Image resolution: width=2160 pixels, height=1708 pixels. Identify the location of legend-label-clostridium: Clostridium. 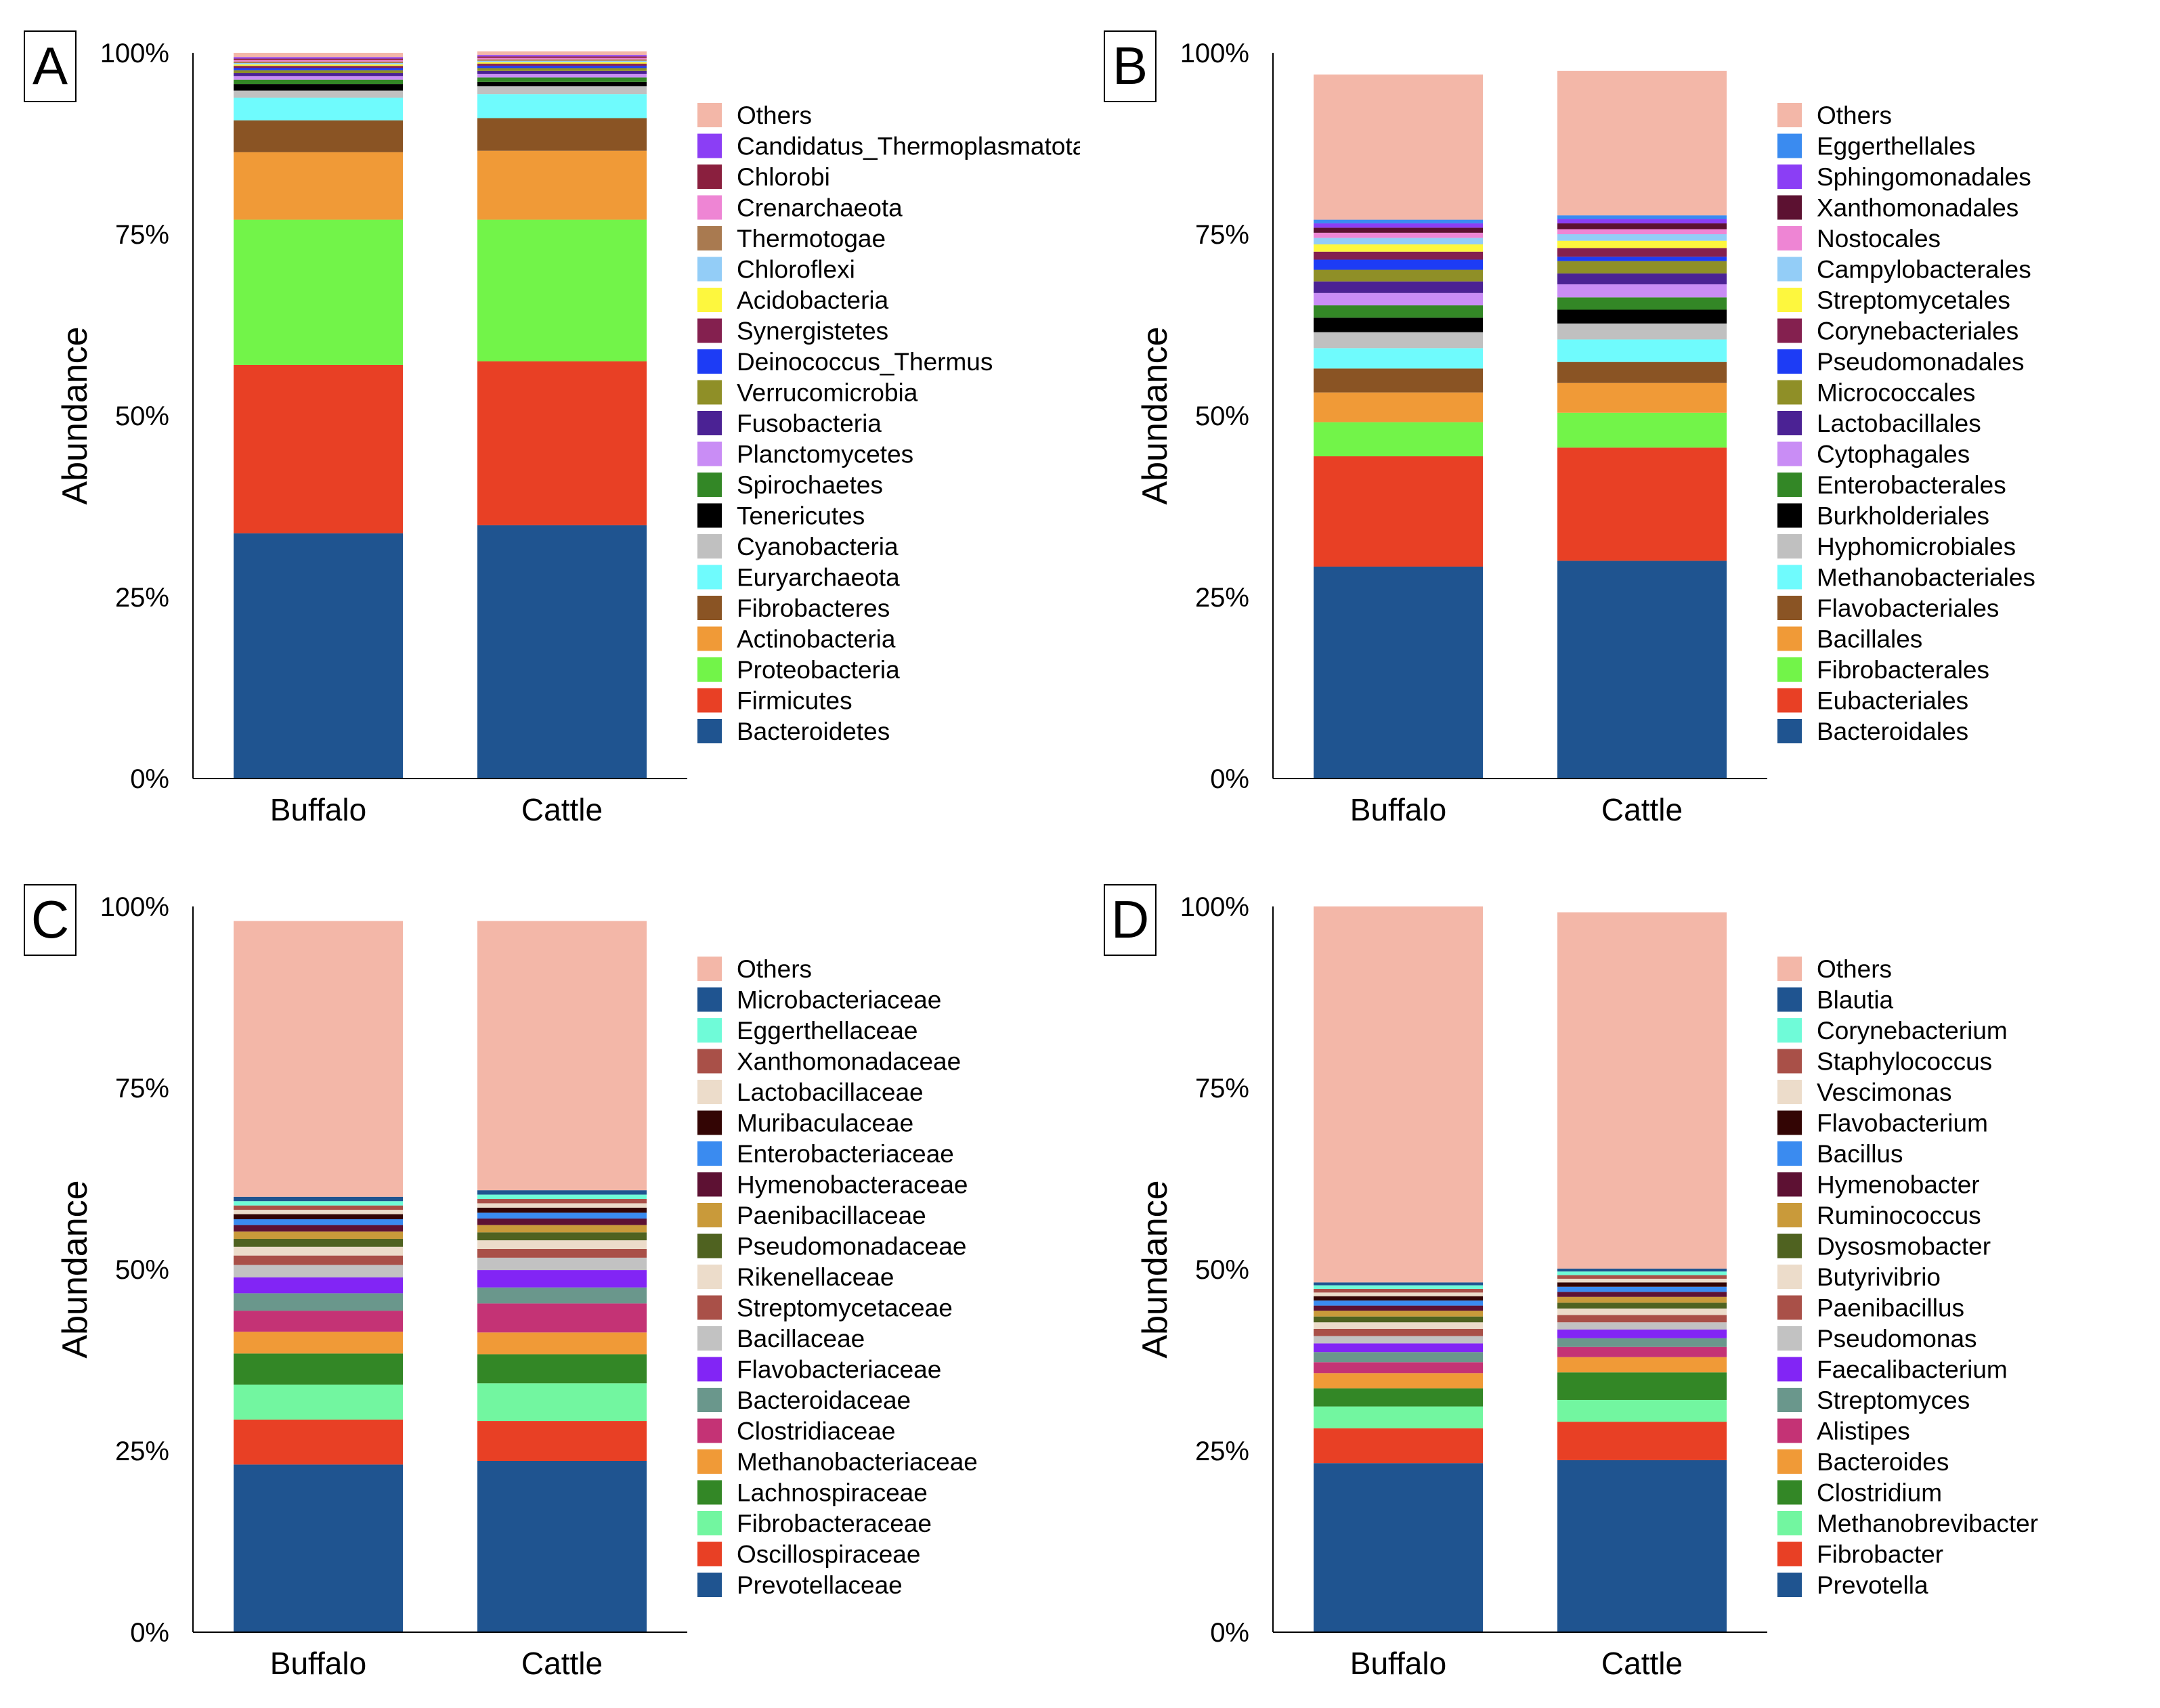
(1879, 1493).